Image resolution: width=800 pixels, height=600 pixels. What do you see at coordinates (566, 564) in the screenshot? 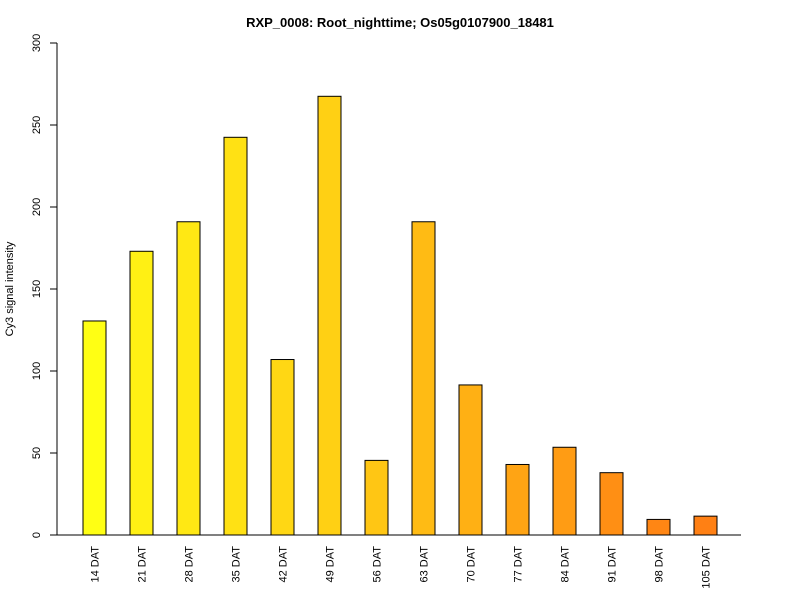
I see `x-tick-label: 84 DAT` at bounding box center [566, 564].